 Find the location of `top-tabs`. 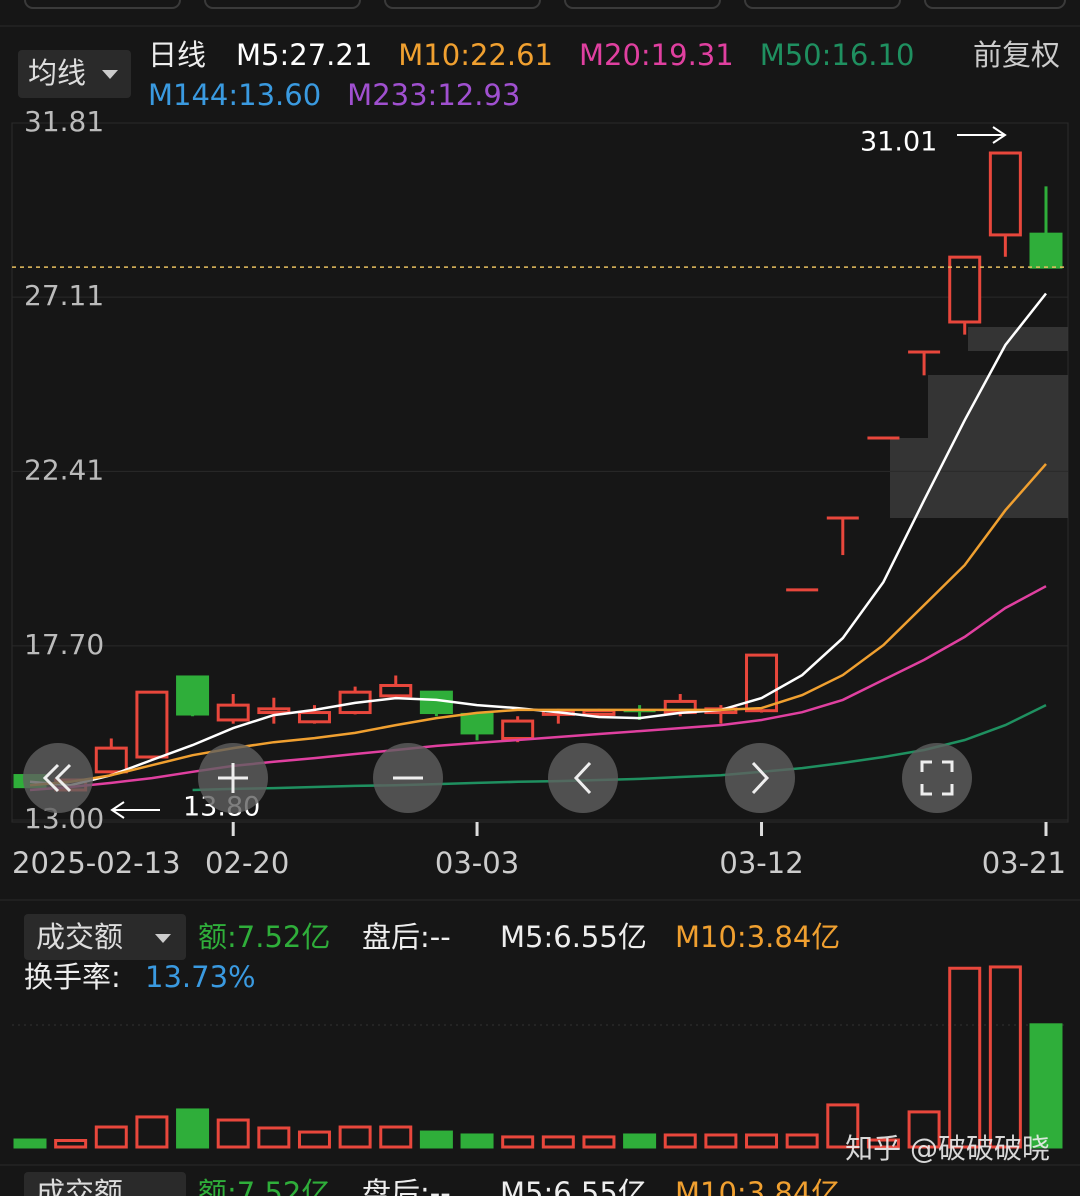

top-tabs is located at coordinates (545, 4).